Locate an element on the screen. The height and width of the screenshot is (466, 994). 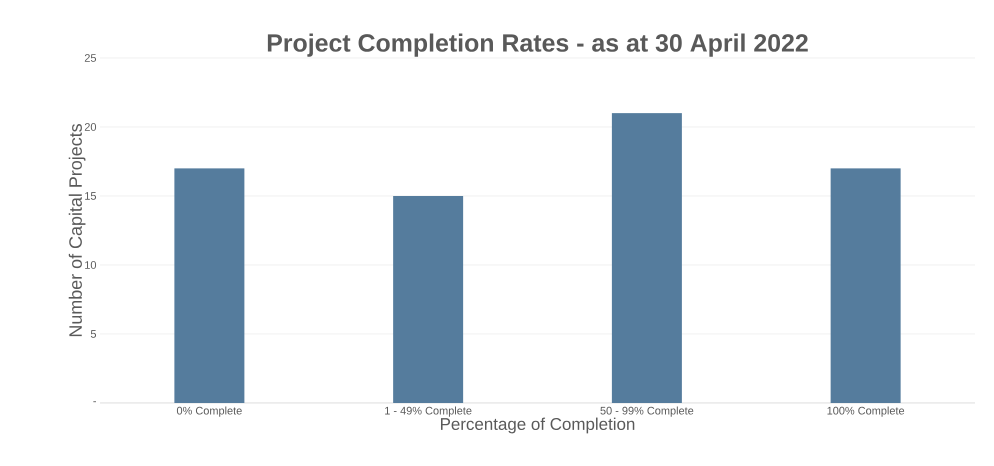
y-tick-label: 20 is located at coordinates (90, 127).